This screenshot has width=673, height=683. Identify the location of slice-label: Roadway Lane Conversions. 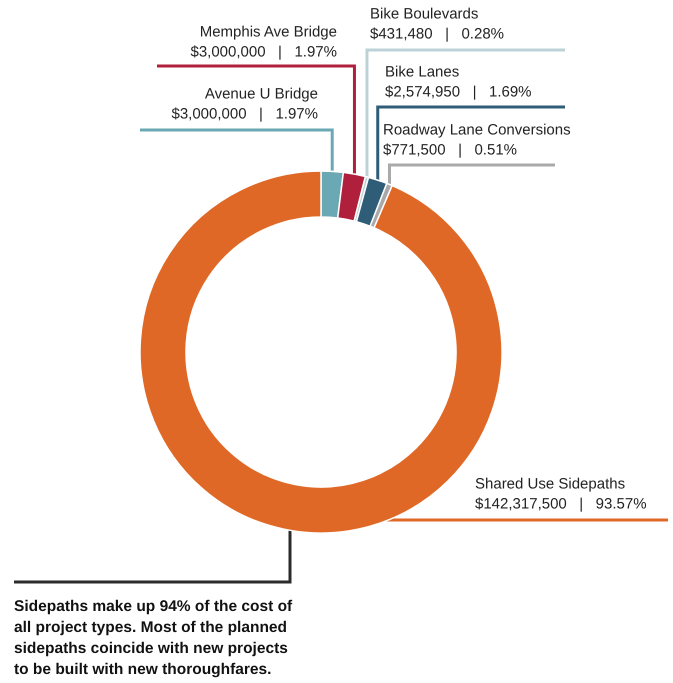
(477, 130).